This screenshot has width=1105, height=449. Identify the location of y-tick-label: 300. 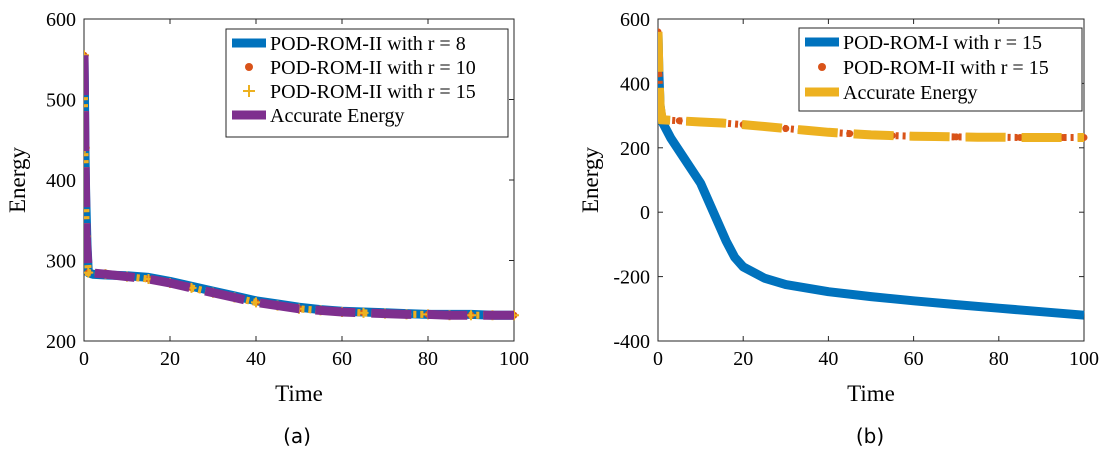
(61, 262).